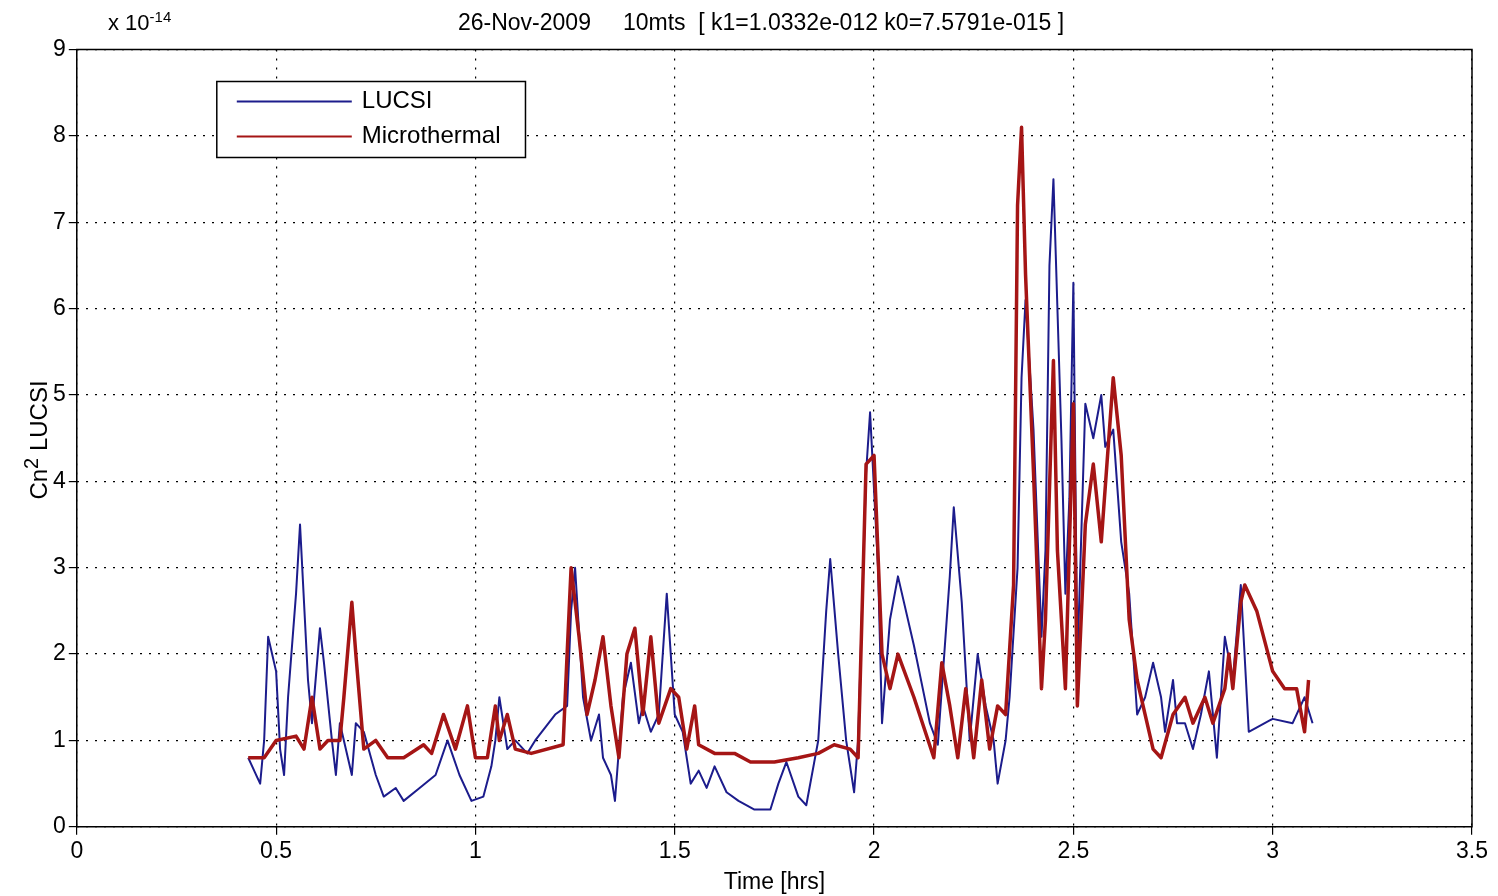 This screenshot has height=896, width=1498. Describe the element at coordinates (674, 849) in the screenshot. I see `x-tick-label: 1.5` at that location.